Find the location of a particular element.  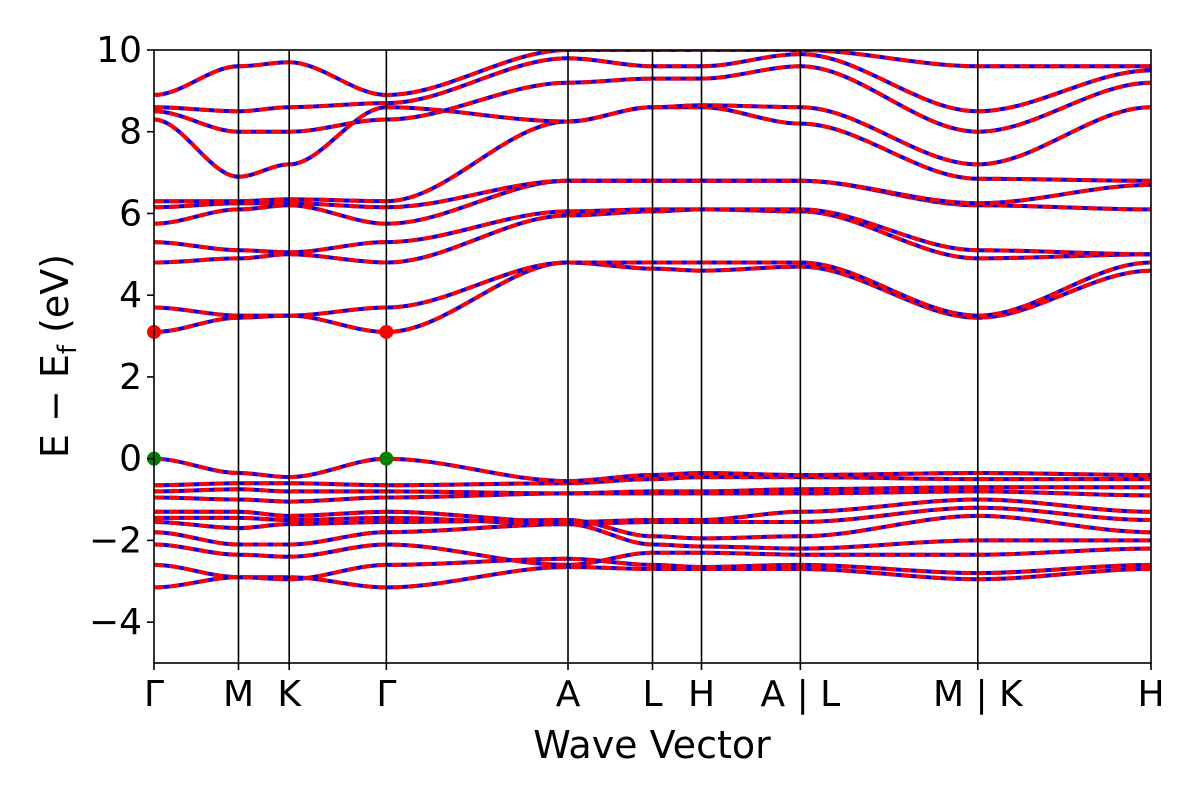

y-axis-label: E − Ef (eV) is located at coordinates (58, 356).